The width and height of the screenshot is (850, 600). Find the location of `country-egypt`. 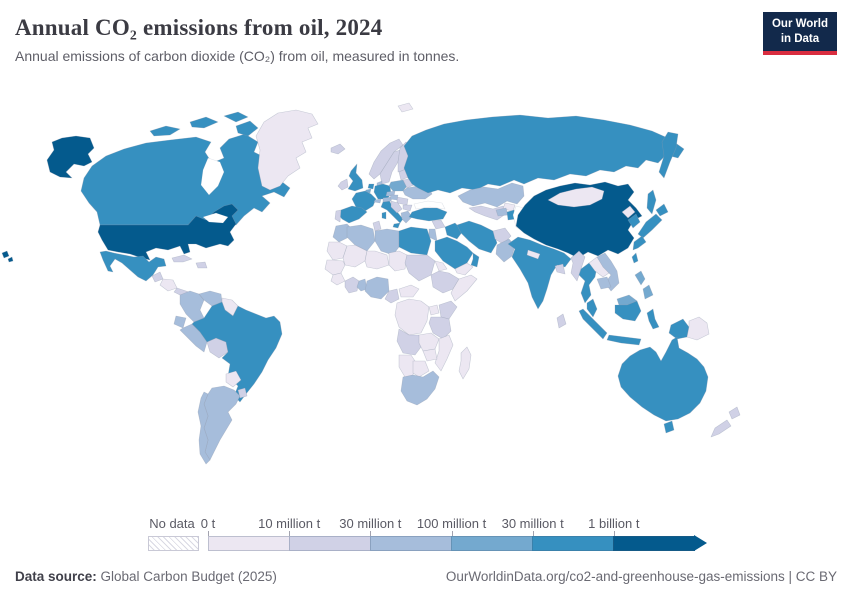

country-egypt is located at coordinates (415, 241).